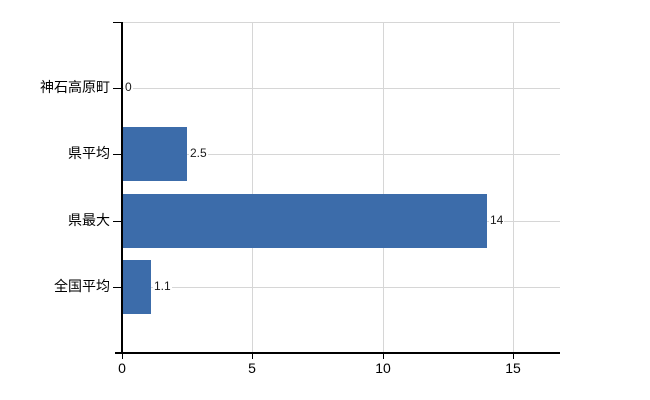 The width and height of the screenshot is (650, 400). Describe the element at coordinates (117, 22) in the screenshot. I see `y-axis-top-tick` at that location.